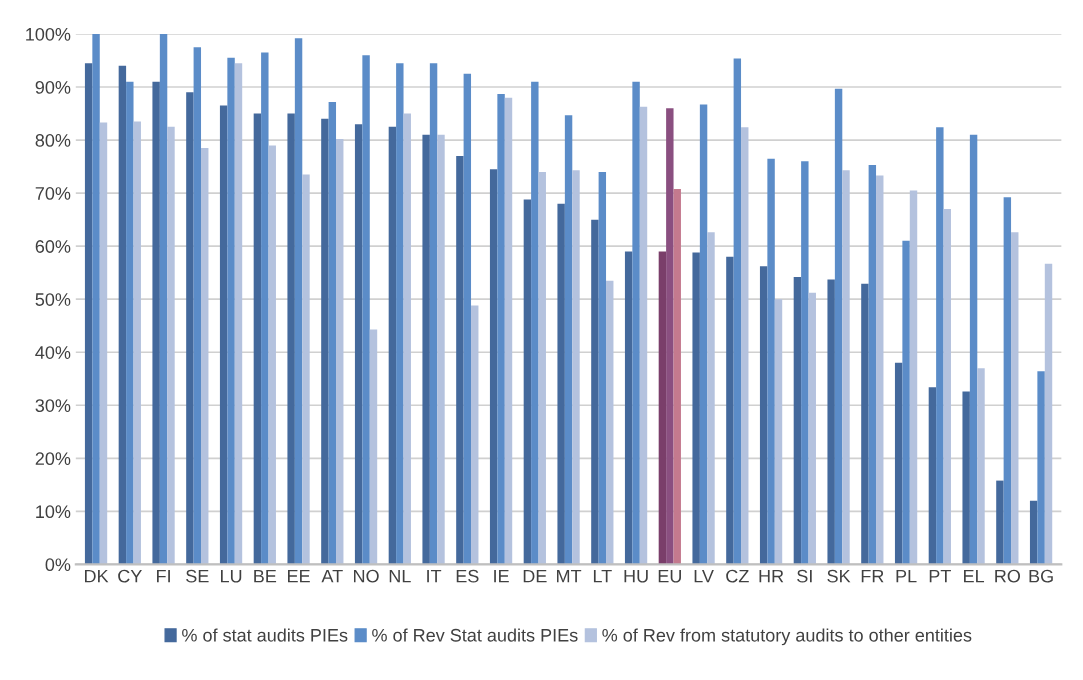 The width and height of the screenshot is (1083, 680). I want to click on x-tick-label: EU, so click(669, 576).